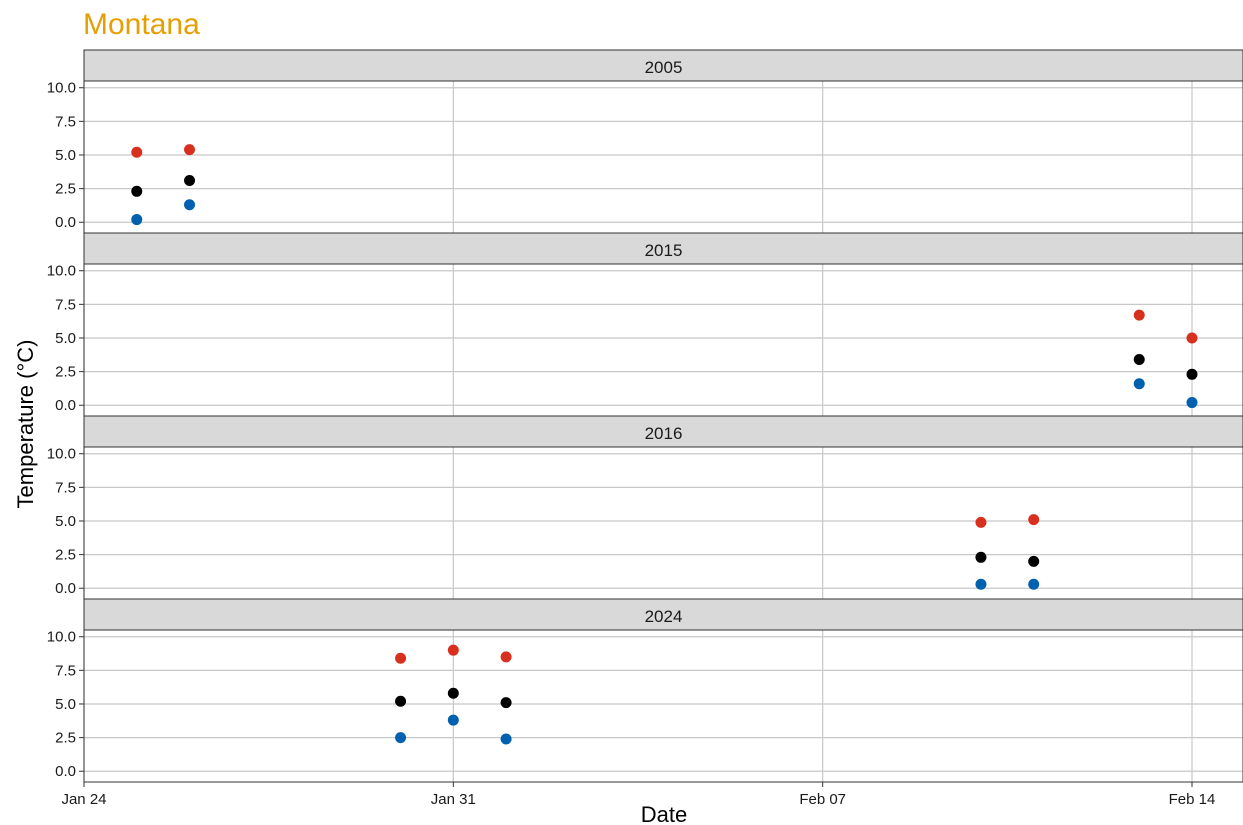 The image size is (1243, 825). What do you see at coordinates (25, 424) in the screenshot?
I see `y-axis-title: Temperature (°C)` at bounding box center [25, 424].